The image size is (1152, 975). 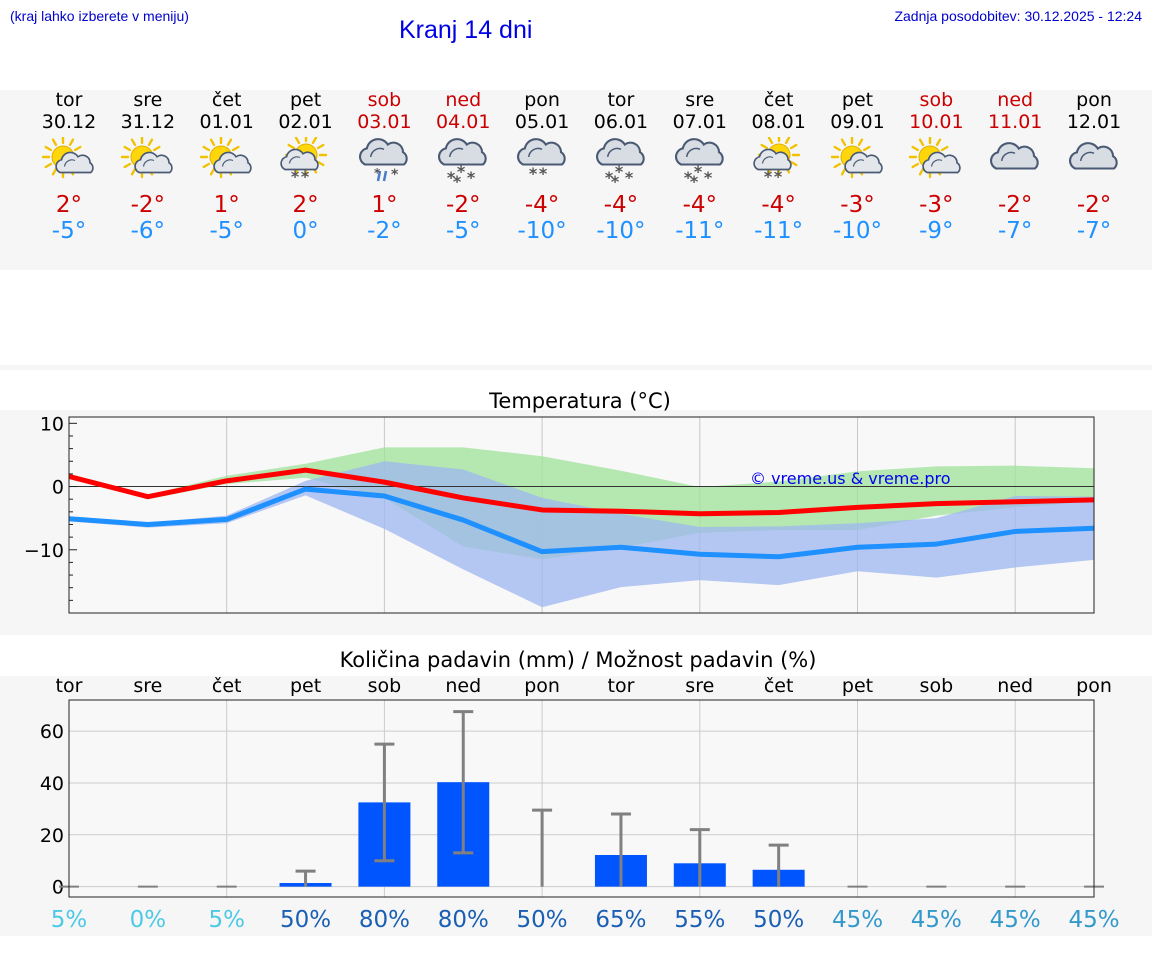 I want to click on category-label: pon, so click(x=1094, y=686).